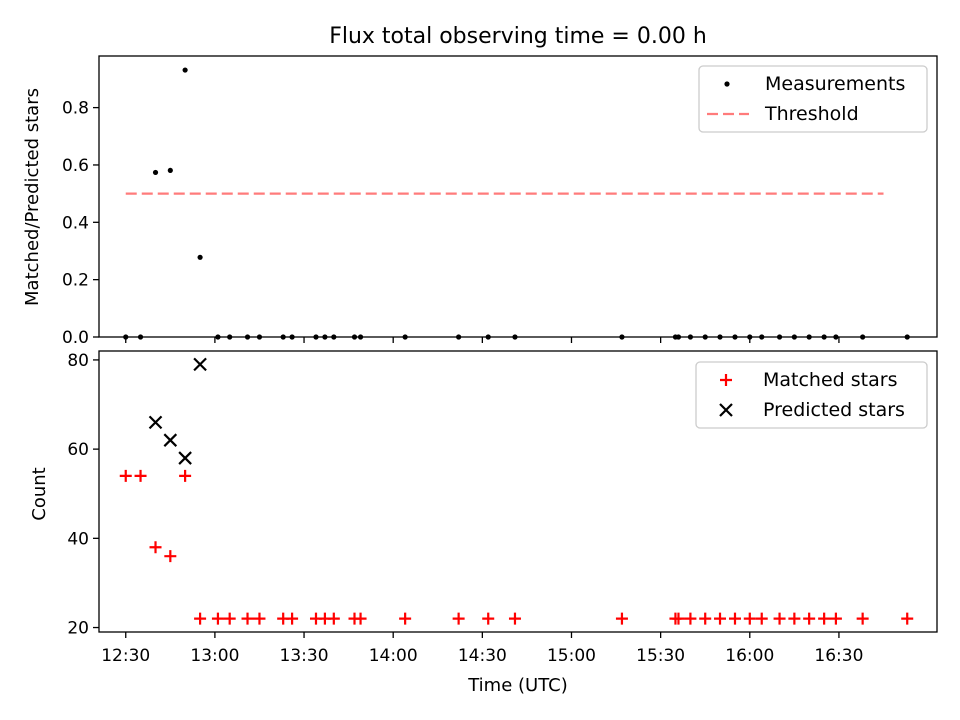 This screenshot has width=960, height=720. Describe the element at coordinates (727, 84) in the screenshot. I see `legend-measurements-marker` at that location.